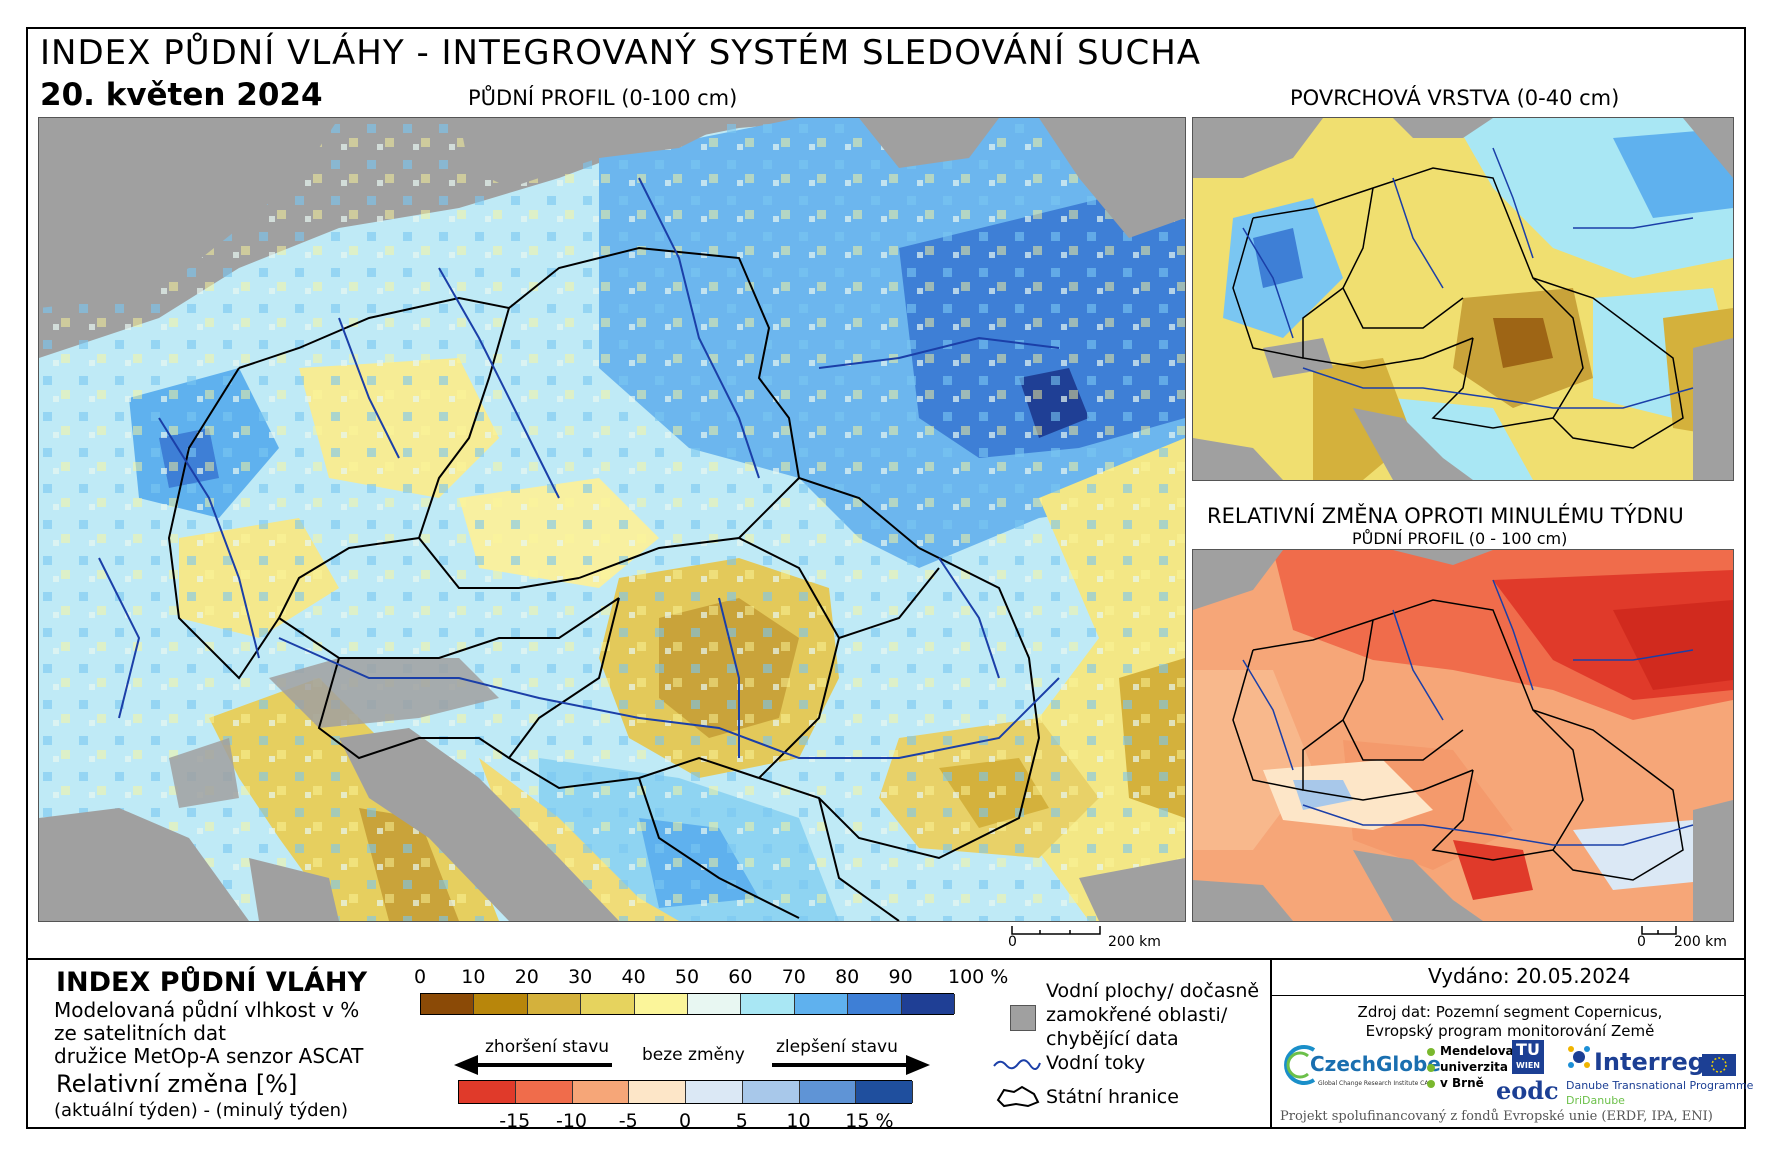 The width and height of the screenshot is (1772, 1156). Describe the element at coordinates (978, 977) in the screenshot. I see `index-tick-label: 100 %` at that location.